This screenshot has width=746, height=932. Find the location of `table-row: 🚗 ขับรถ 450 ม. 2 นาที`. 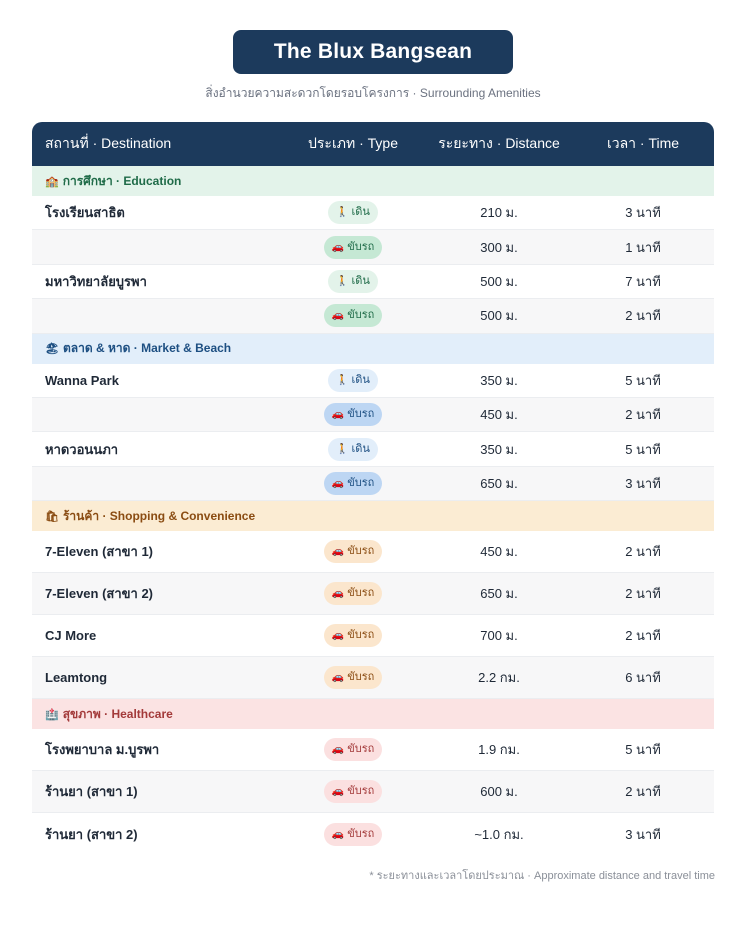

table-row: 🚗 ขับรถ 450 ม. 2 นาที is located at coordinates (373, 415).